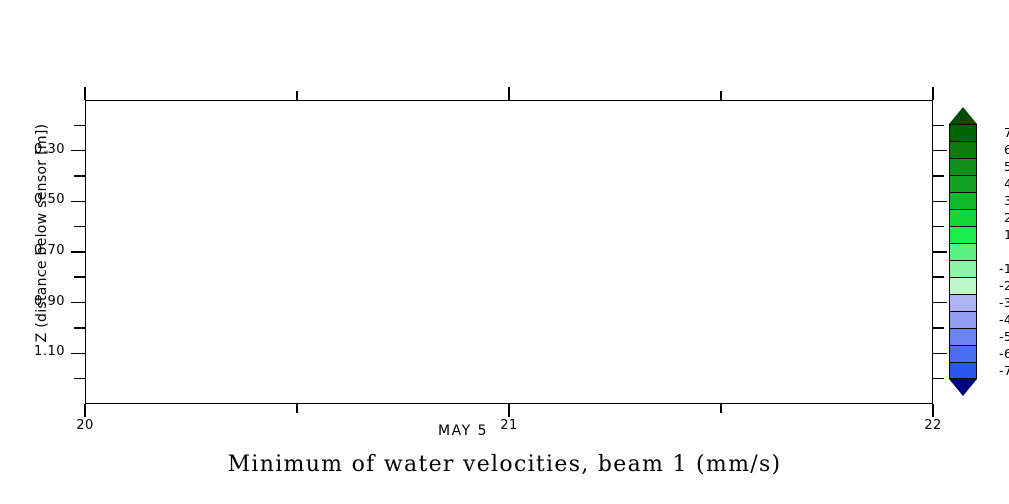 Image resolution: width=1009 pixels, height=504 pixels. What do you see at coordinates (1004, 370) in the screenshot?
I see `colorbar-tick-label: -700` at bounding box center [1004, 370].